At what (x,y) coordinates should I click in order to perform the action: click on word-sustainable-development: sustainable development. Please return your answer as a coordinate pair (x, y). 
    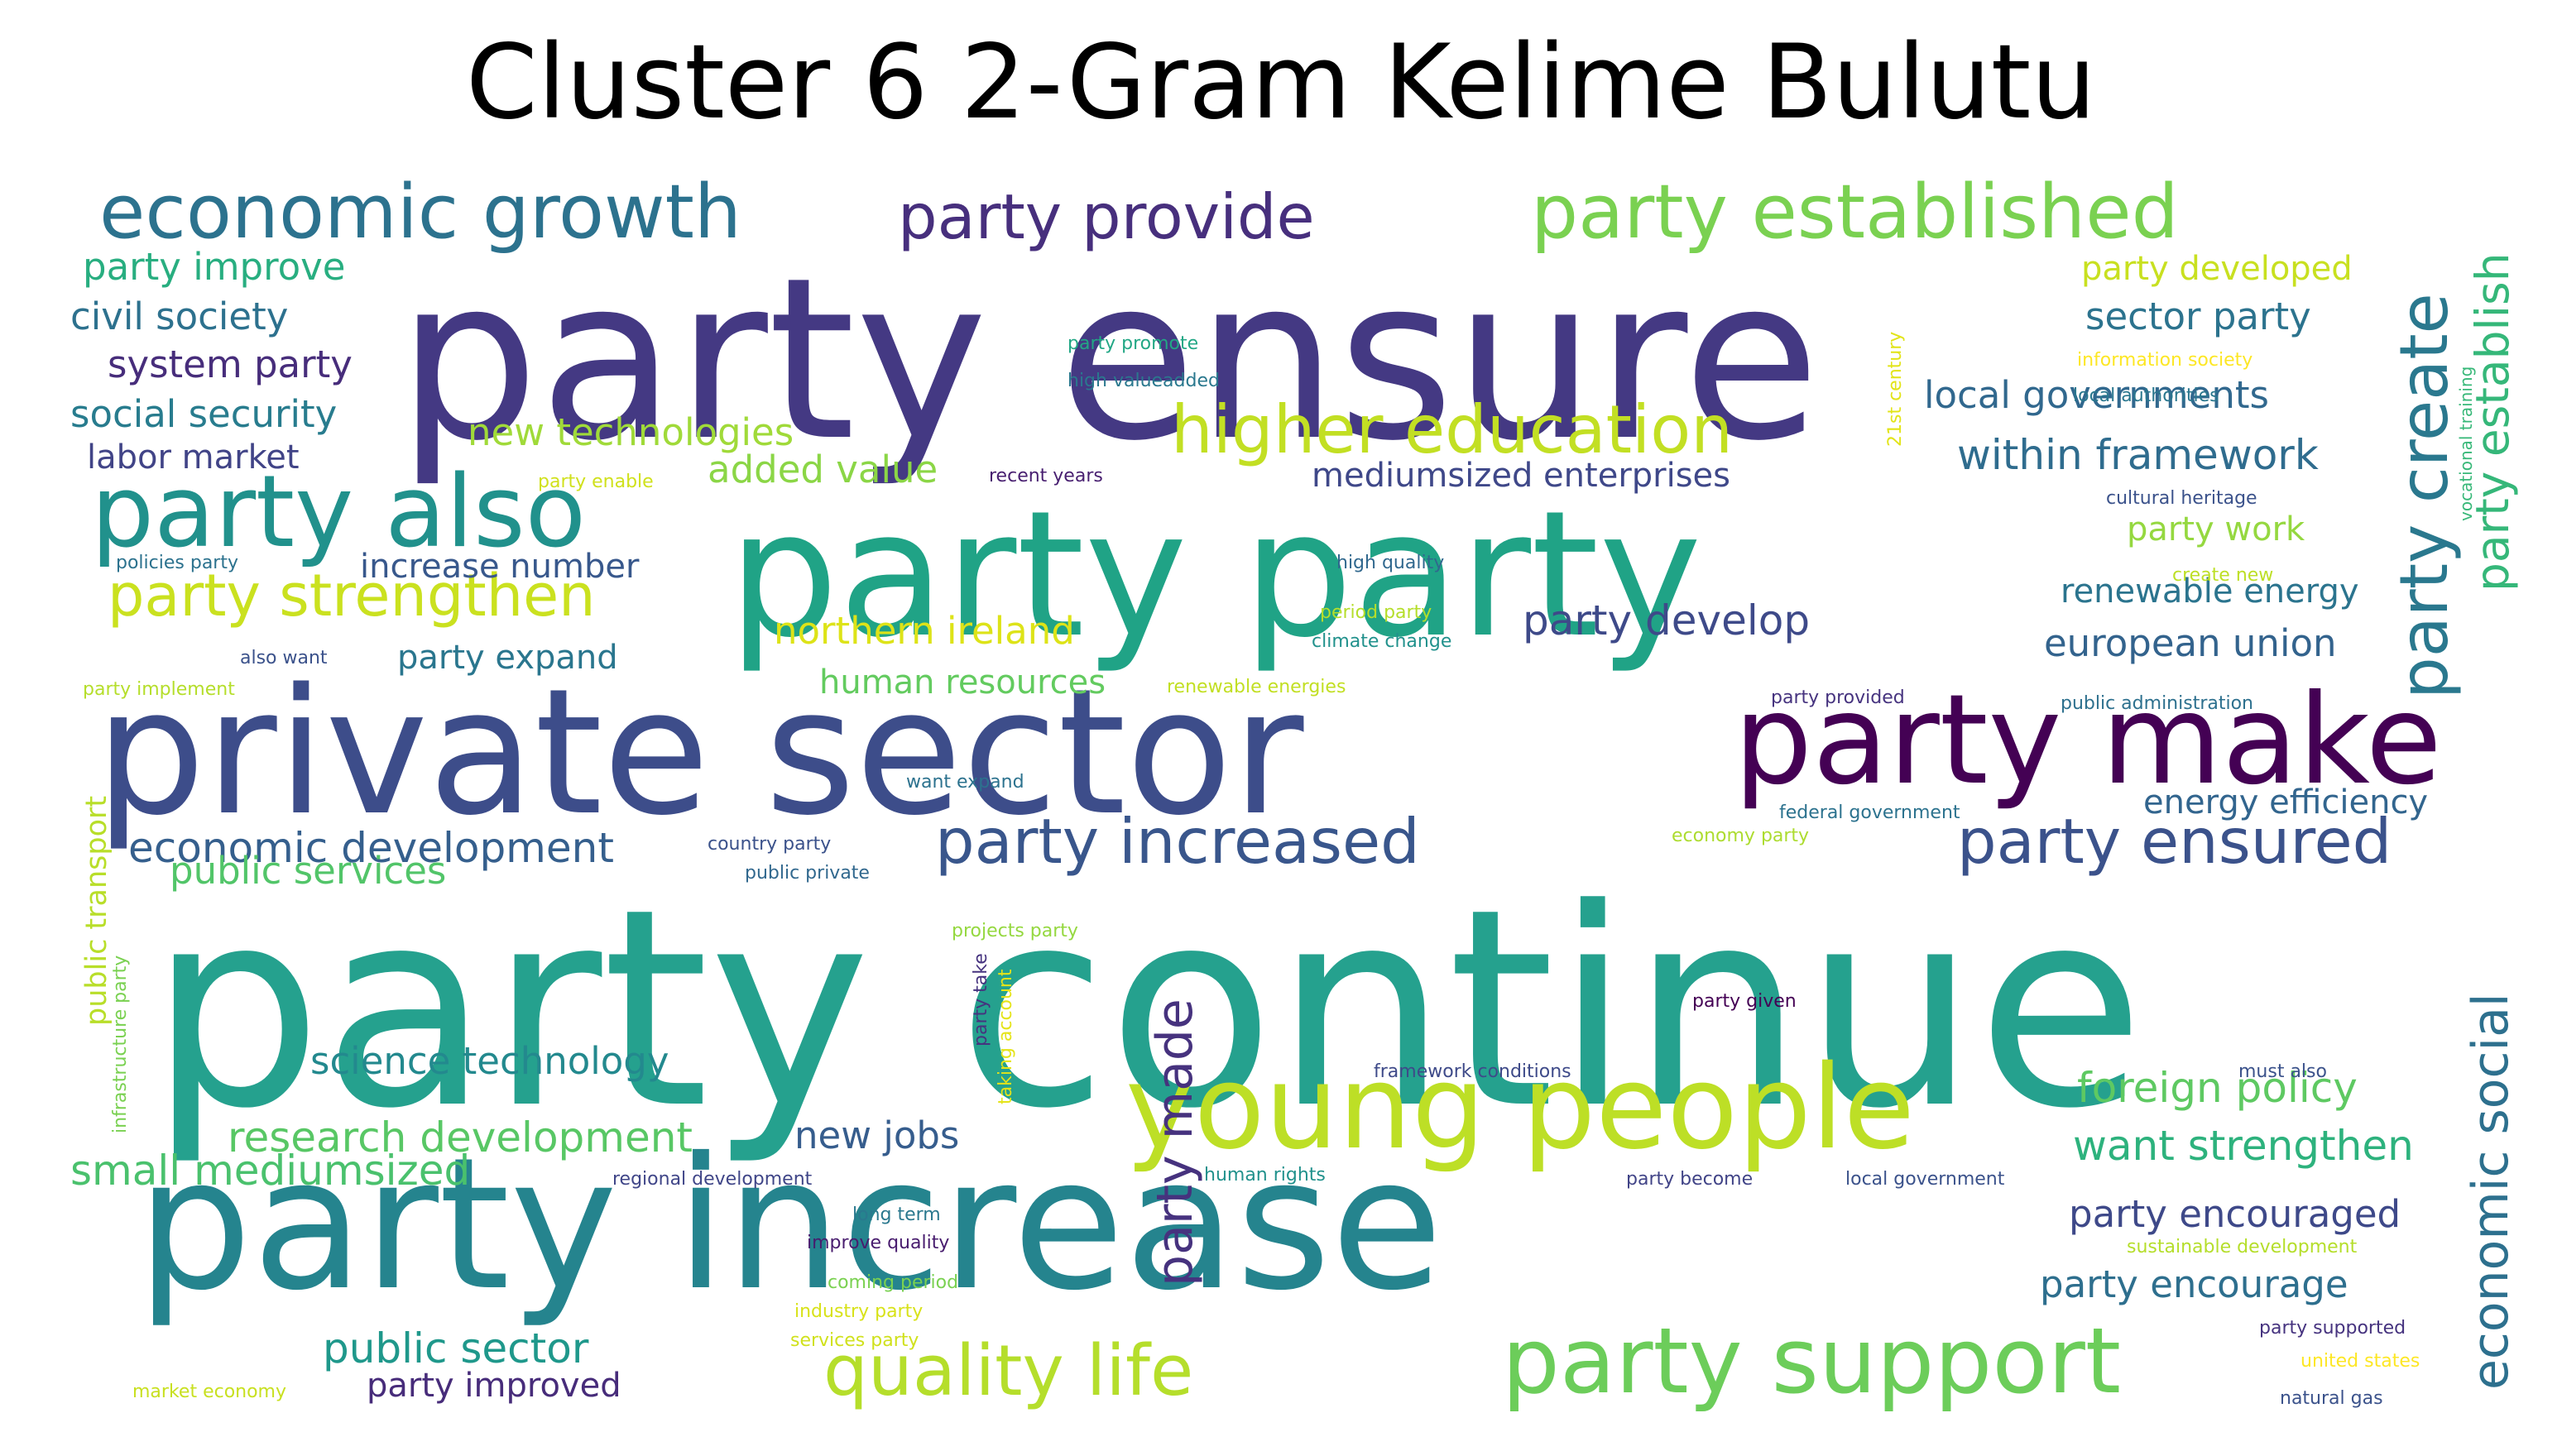
    Looking at the image, I should click on (2242, 1247).